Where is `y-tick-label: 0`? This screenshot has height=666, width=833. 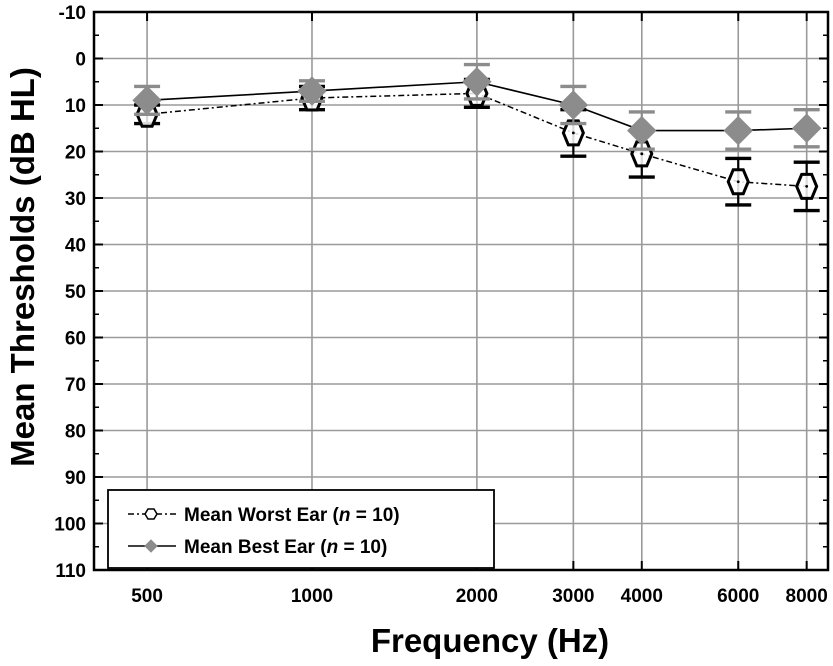
y-tick-label: 0 is located at coordinates (80, 60).